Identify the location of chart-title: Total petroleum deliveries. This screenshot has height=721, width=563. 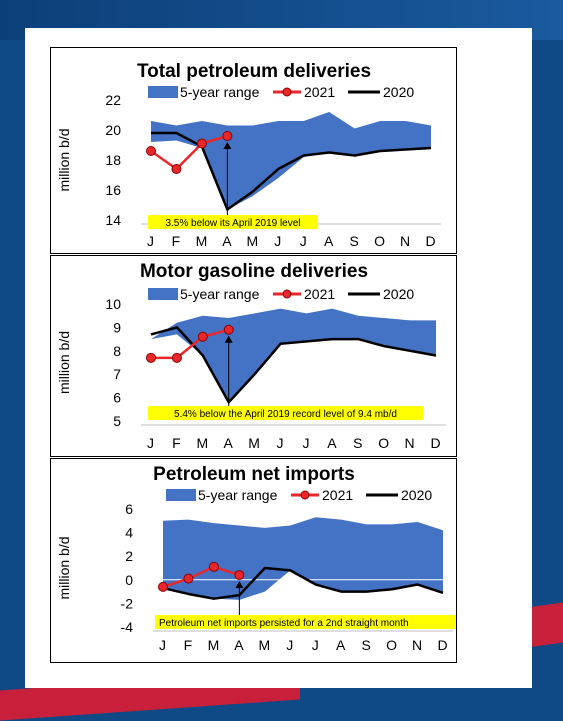
(254, 71).